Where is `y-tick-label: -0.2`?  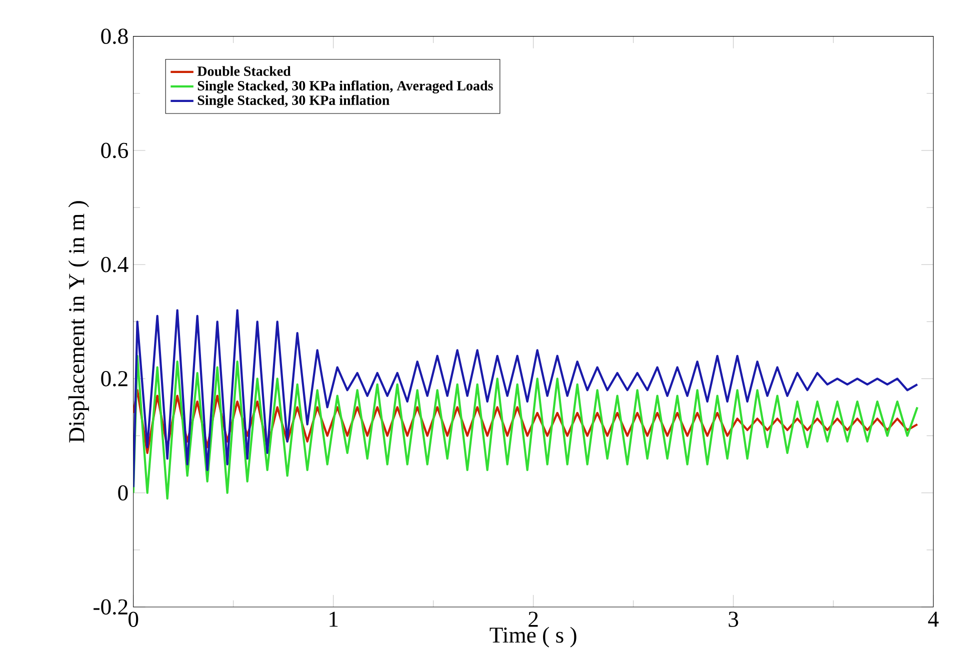 y-tick-label: -0.2 is located at coordinates (111, 607).